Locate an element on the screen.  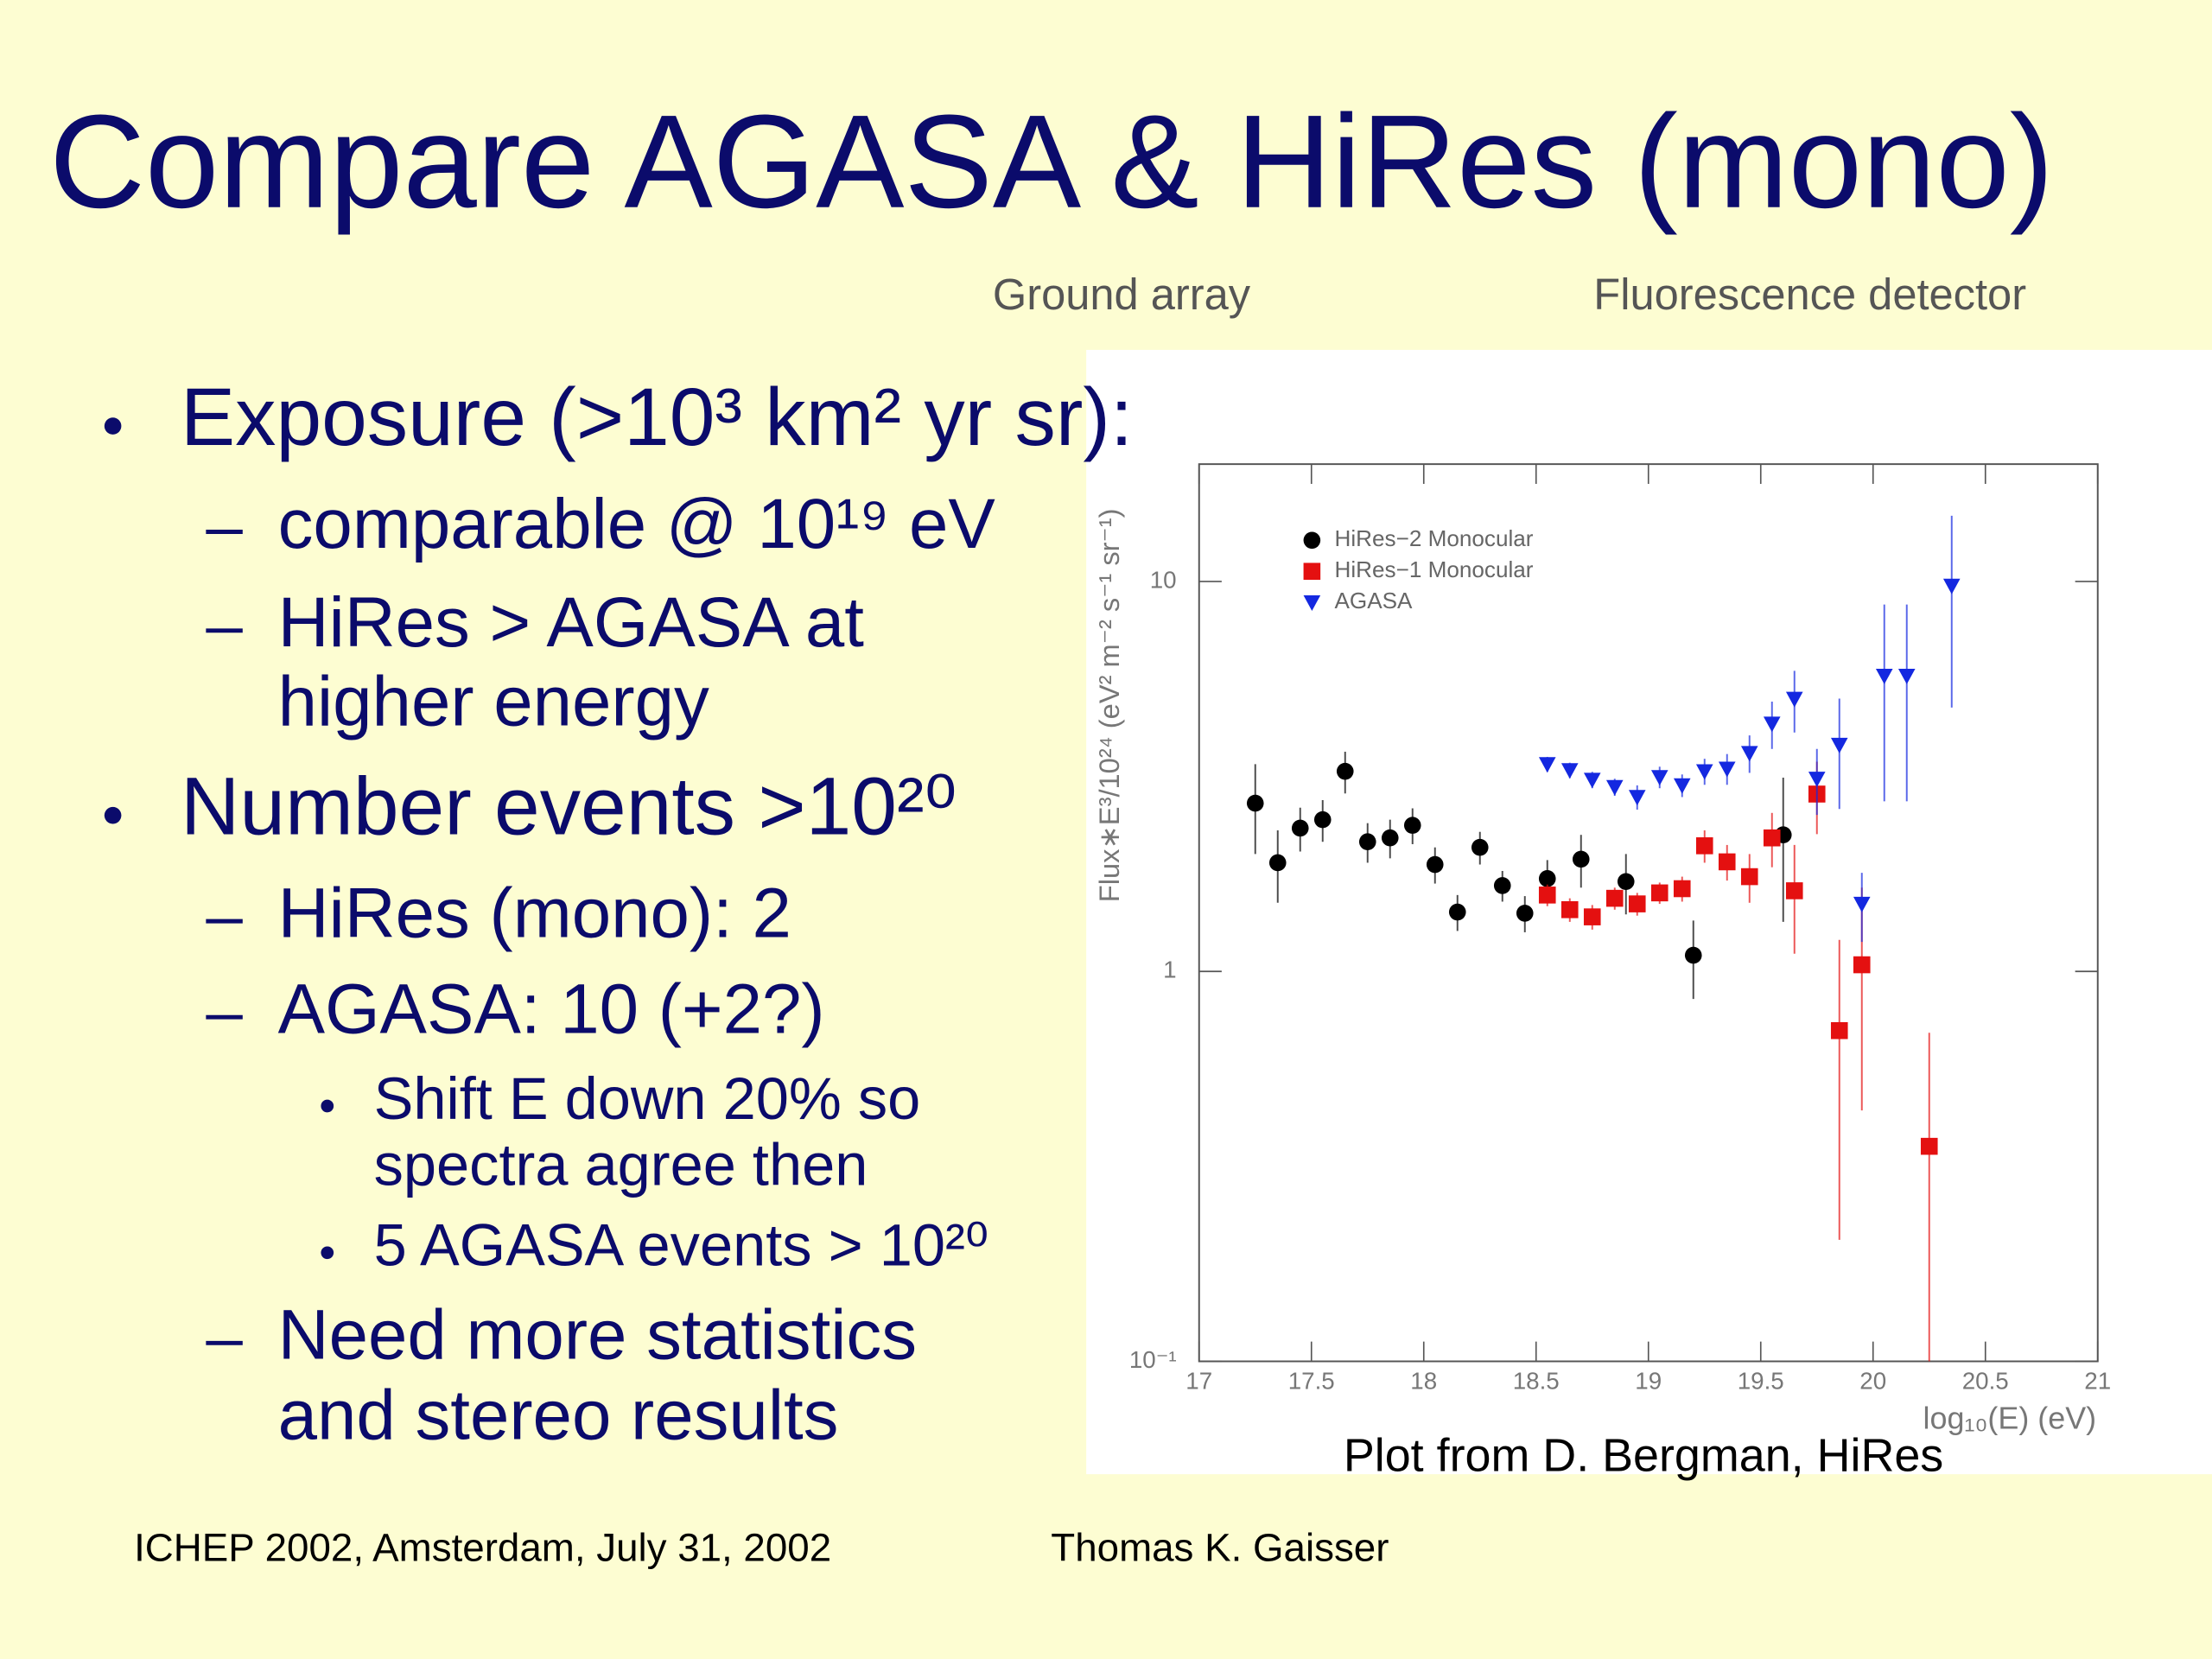
bullet-text: higher energy is located at coordinates (493, 702).